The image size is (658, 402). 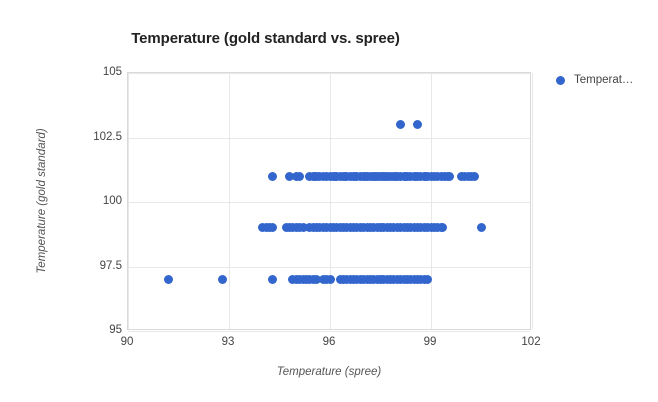 What do you see at coordinates (110, 265) in the screenshot?
I see `y-tick-label: 97.5` at bounding box center [110, 265].